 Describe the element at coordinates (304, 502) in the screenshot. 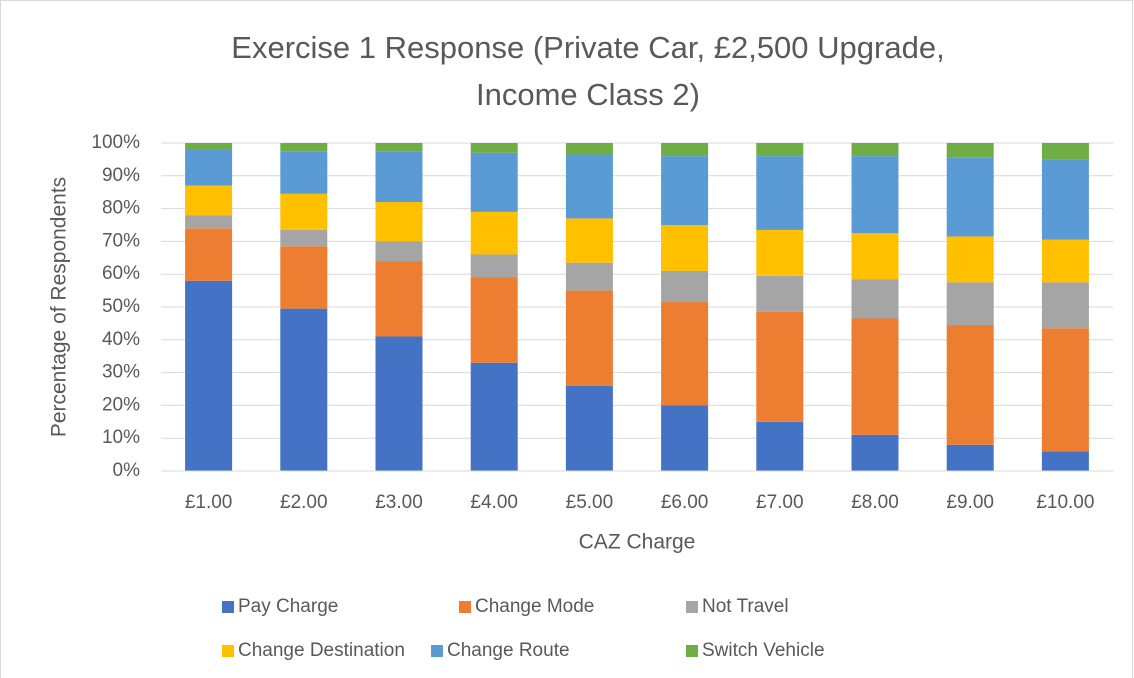

I see `x-tick-label: £2.00` at that location.